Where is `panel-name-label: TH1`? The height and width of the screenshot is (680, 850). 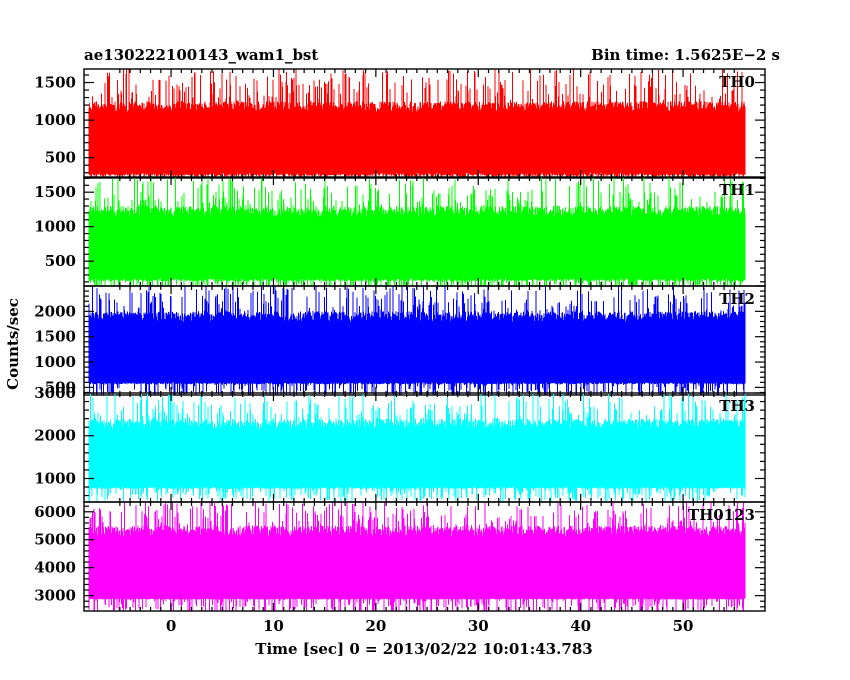 panel-name-label: TH1 is located at coordinates (737, 190).